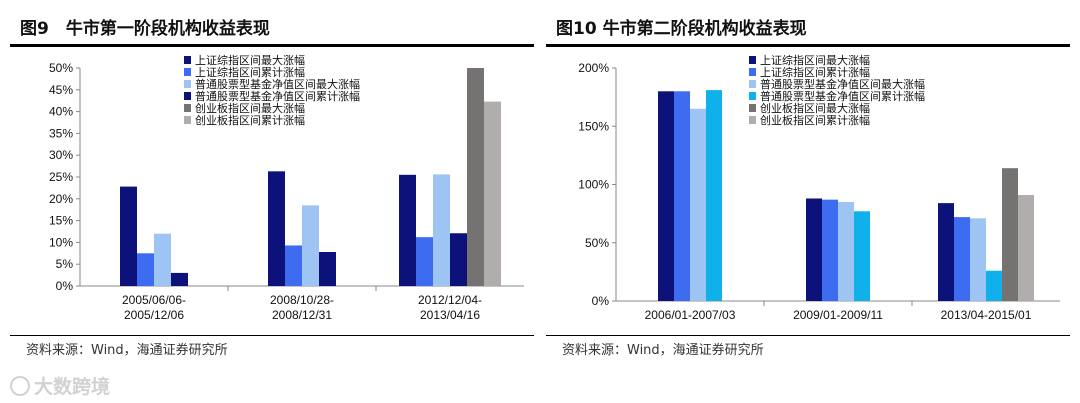  What do you see at coordinates (154, 300) in the screenshot?
I see `x-category-label: 2005/06/06-` at bounding box center [154, 300].